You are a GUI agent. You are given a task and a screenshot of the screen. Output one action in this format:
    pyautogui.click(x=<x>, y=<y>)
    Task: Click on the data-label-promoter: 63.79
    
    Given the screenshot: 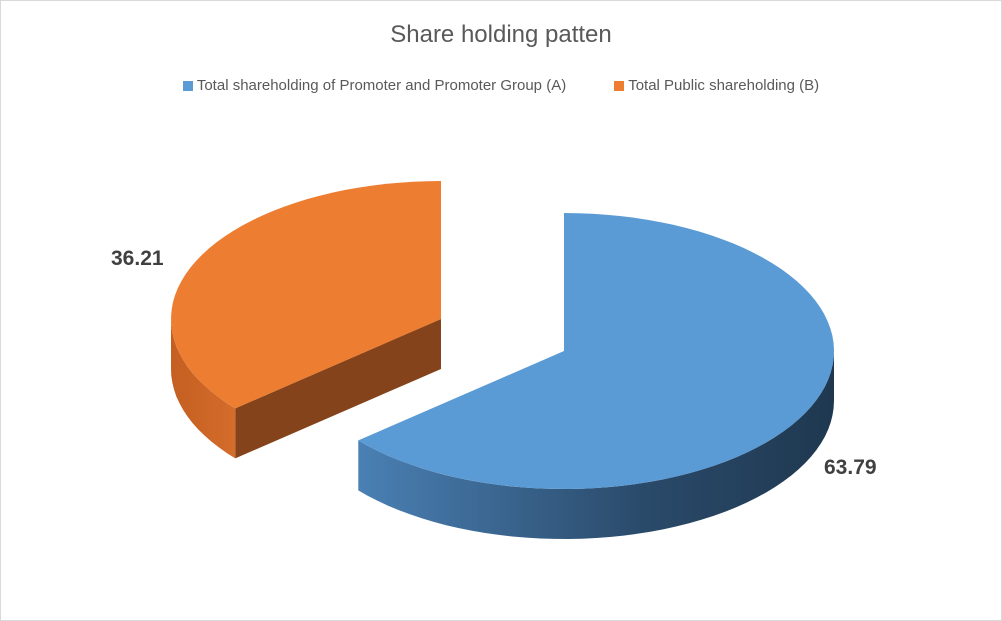 What is the action you would take?
    pyautogui.click(x=850, y=467)
    